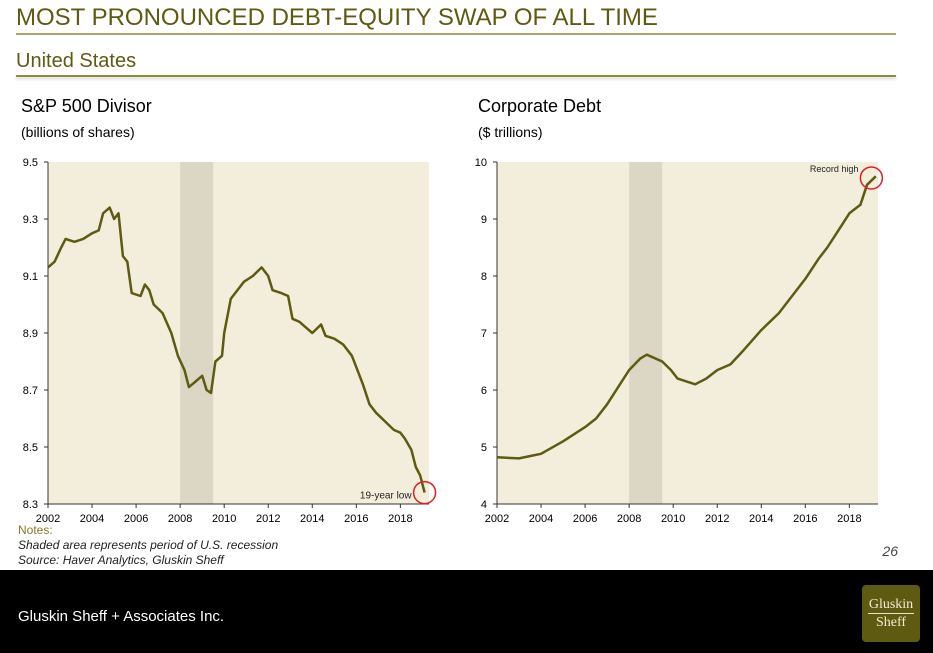 The image size is (933, 653). I want to click on subtitle-divider, so click(456, 76).